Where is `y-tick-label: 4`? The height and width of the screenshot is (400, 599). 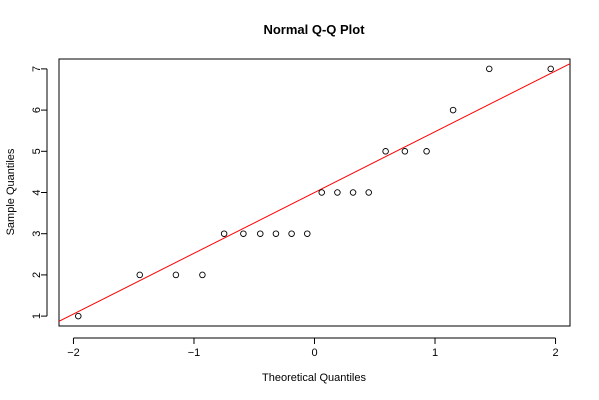 y-tick-label: 4 is located at coordinates (37, 192).